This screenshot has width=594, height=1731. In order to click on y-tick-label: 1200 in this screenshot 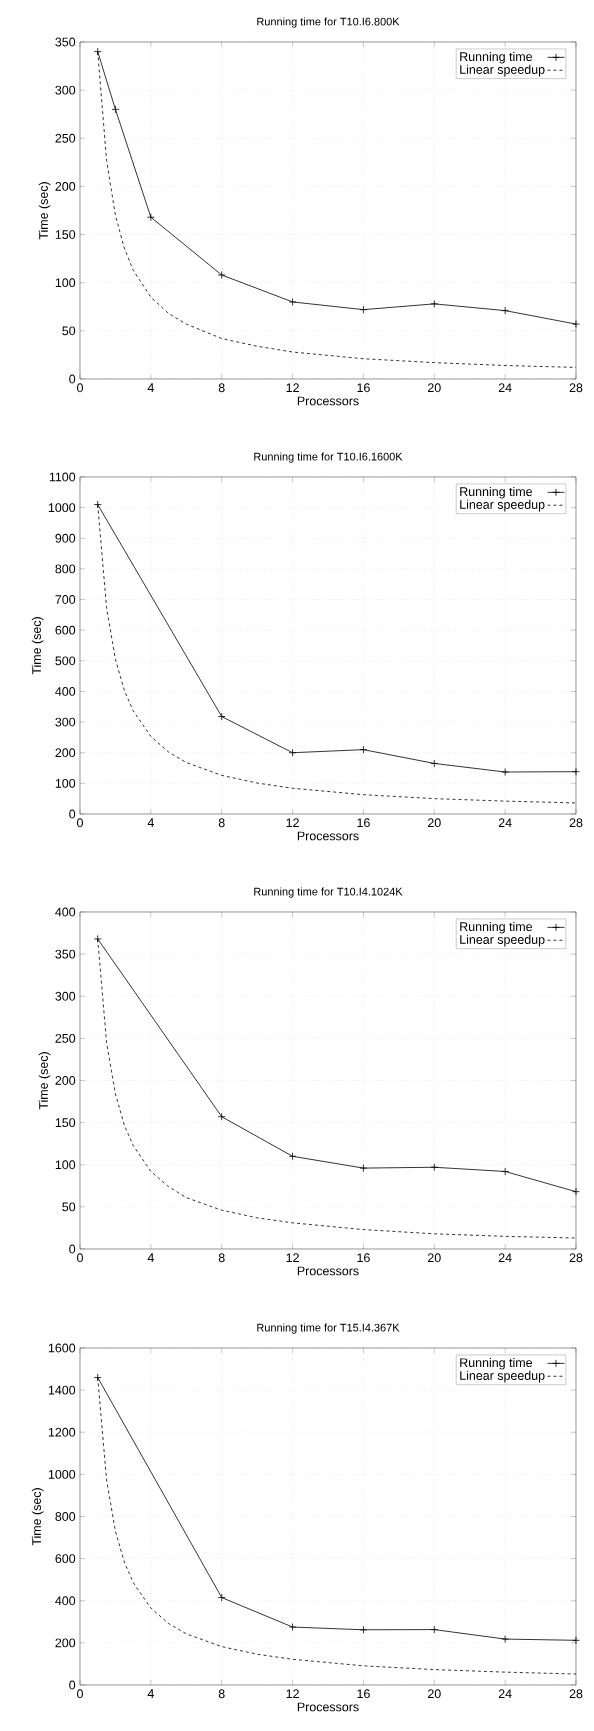, I will do `click(62, 1432)`.